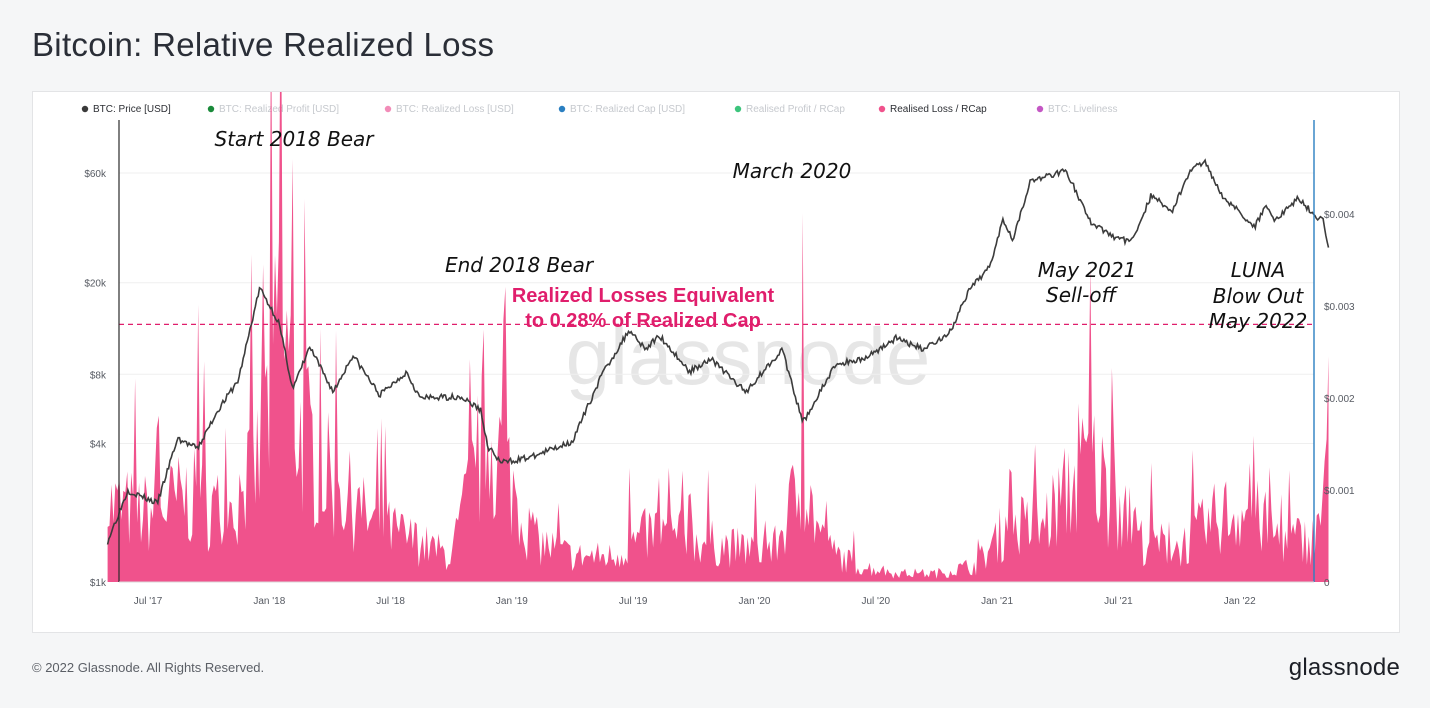  Describe the element at coordinates (1258, 321) in the screenshot. I see `chart-annotation: May 2022` at that location.